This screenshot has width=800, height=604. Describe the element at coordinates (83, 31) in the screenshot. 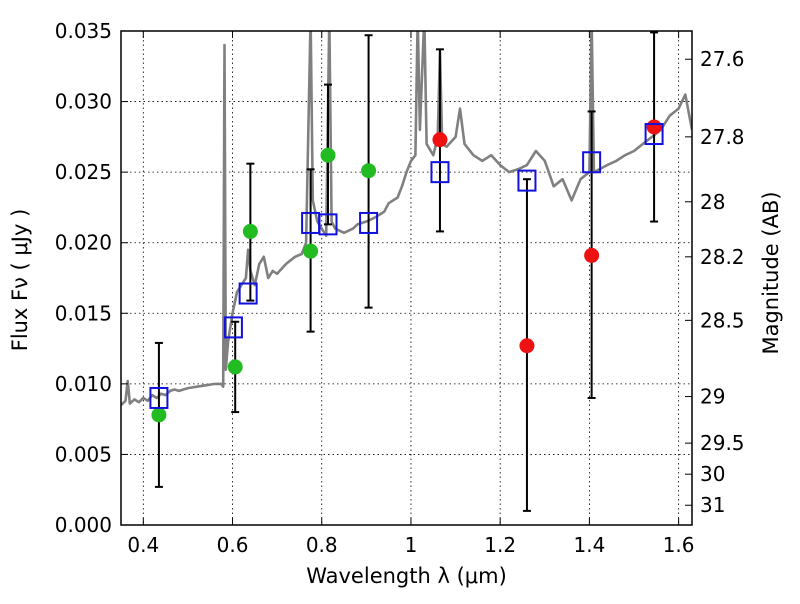

I see `y-tick-label: 0.035` at that location.